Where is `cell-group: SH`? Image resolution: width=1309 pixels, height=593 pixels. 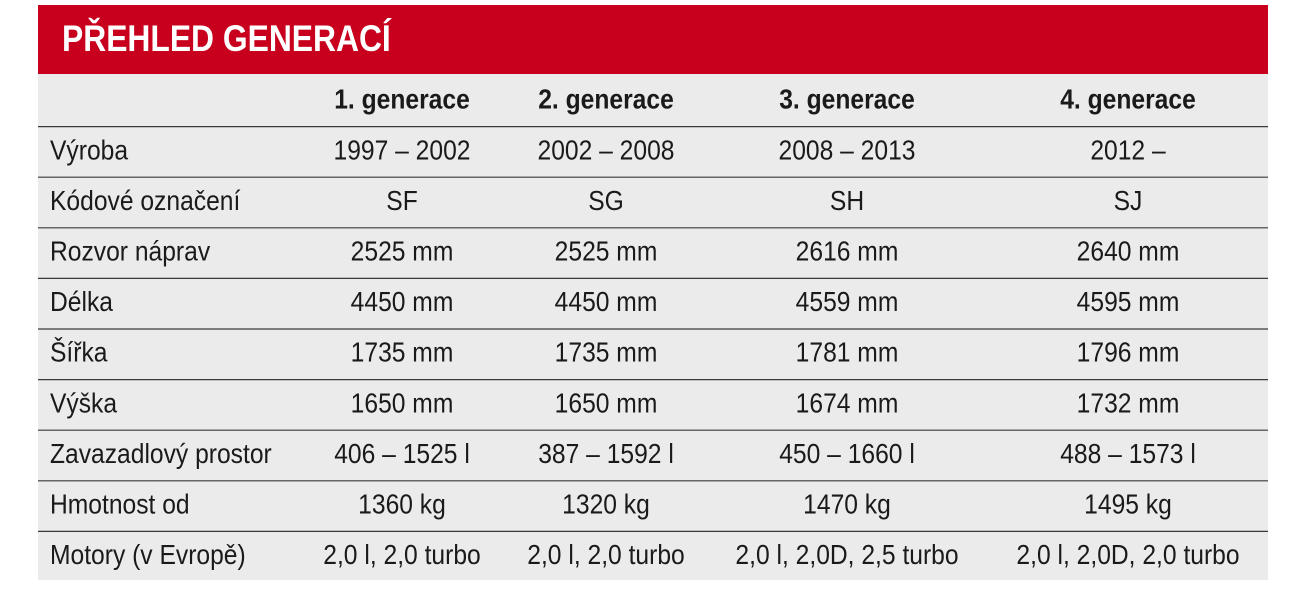
cell-group: SH is located at coordinates (847, 200).